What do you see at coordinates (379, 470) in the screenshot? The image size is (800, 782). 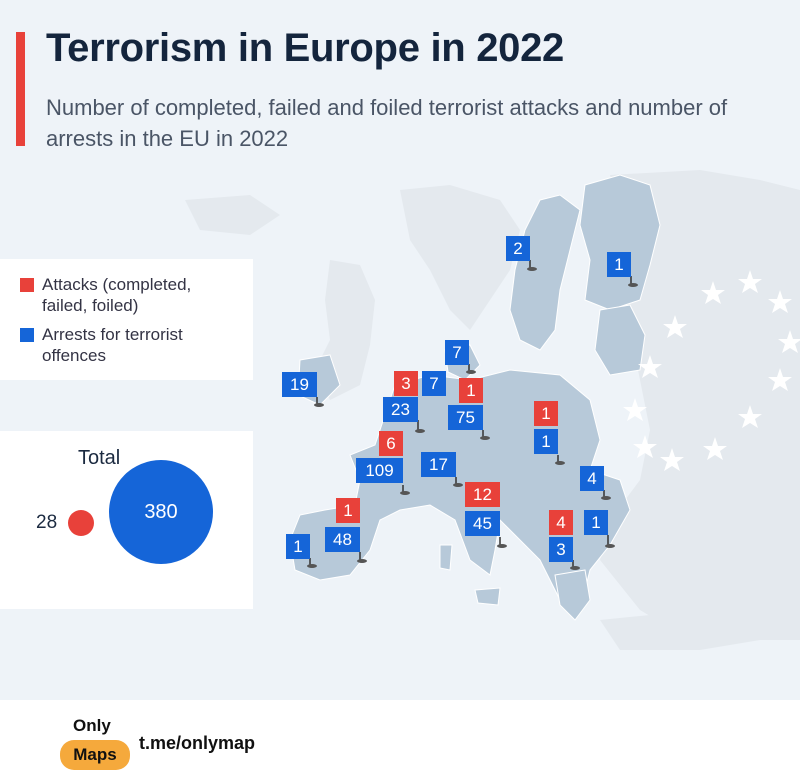 I see `marker-france-arrests: 109` at bounding box center [379, 470].